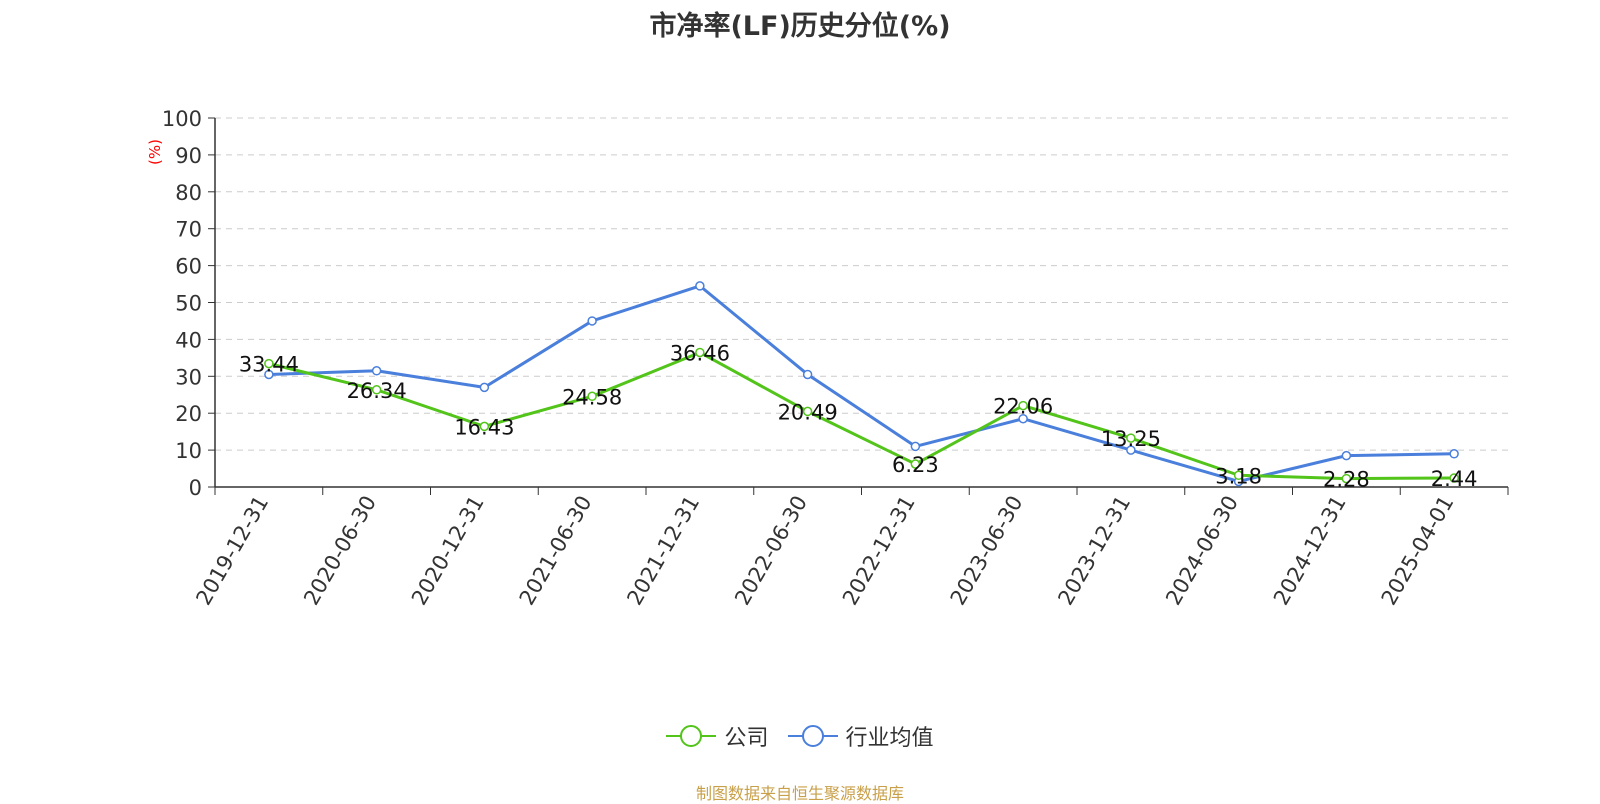 The width and height of the screenshot is (1600, 804). Describe the element at coordinates (889, 738) in the screenshot. I see `legend-label-industry-avg: 行业均值` at that location.